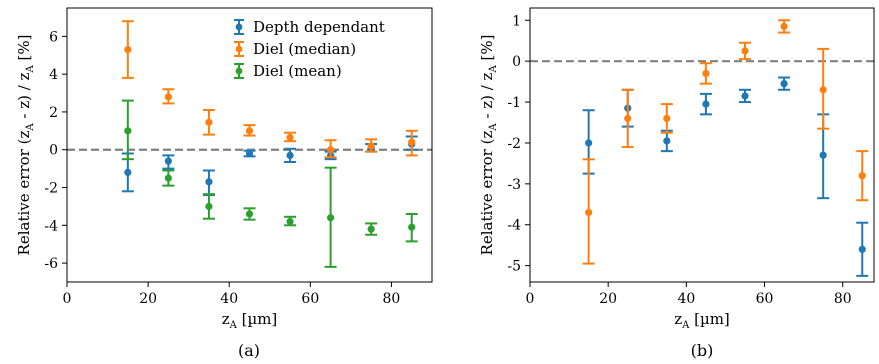 The height and width of the screenshot is (364, 879). What do you see at coordinates (514, 267) in the screenshot?
I see `y-tick-label: -5` at bounding box center [514, 267].